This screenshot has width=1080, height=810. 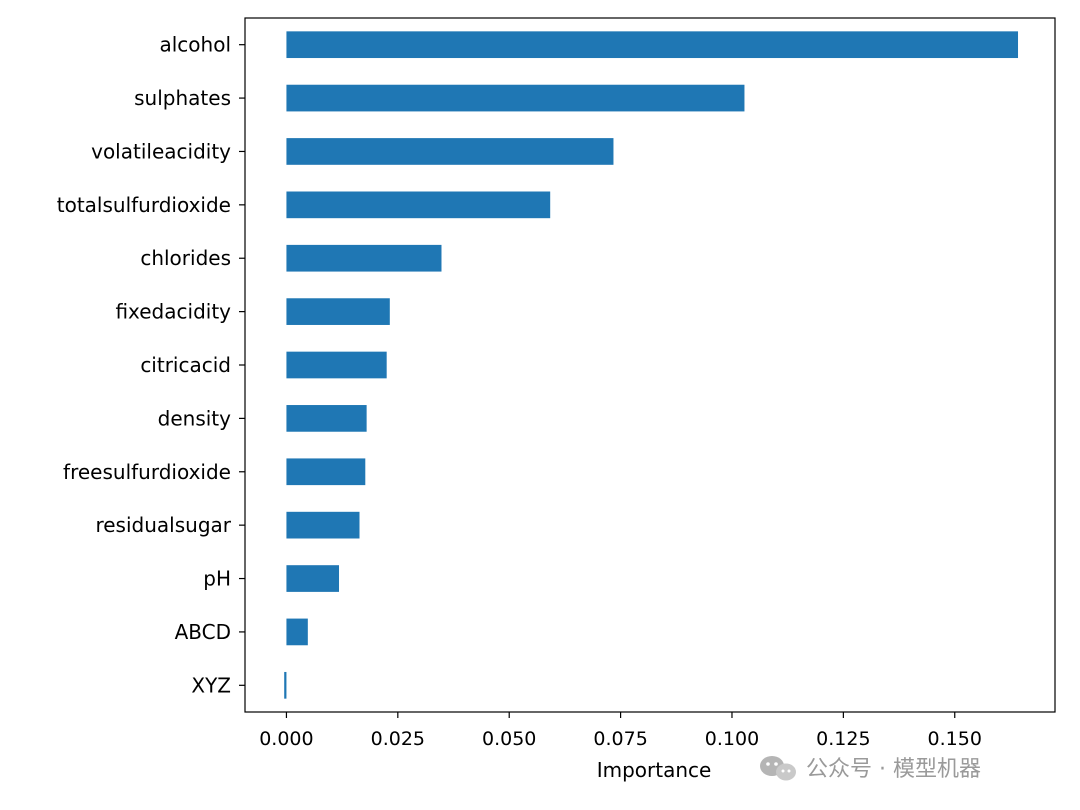 I want to click on category-label-fixedacidity: fixedacidity, so click(x=173, y=312).